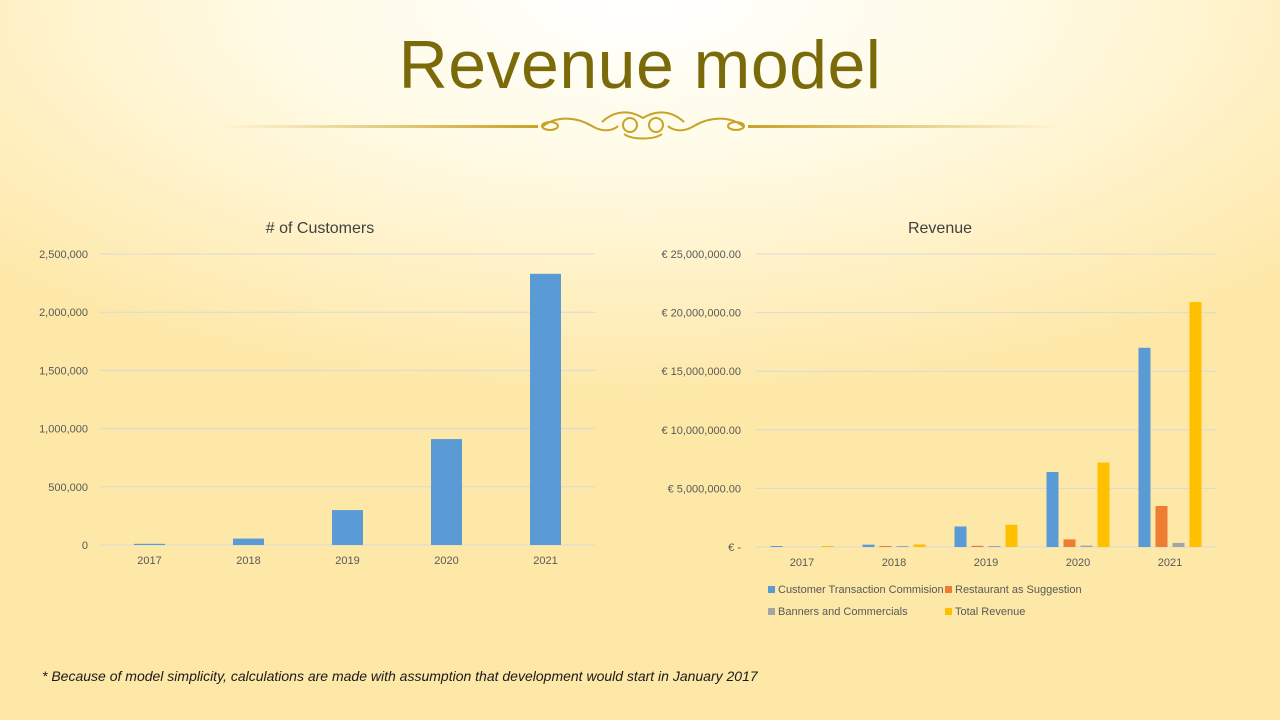 The height and width of the screenshot is (720, 1280). Describe the element at coordinates (68, 488) in the screenshot. I see `y-tick-label: 500,000` at that location.